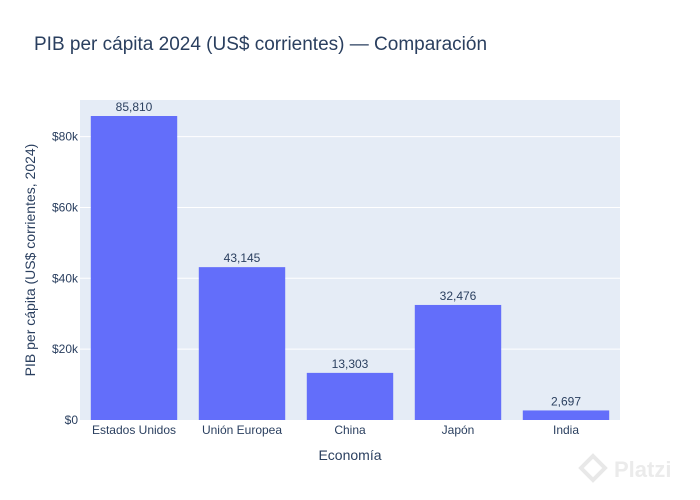 This screenshot has height=500, width=700. What do you see at coordinates (30, 260) in the screenshot?
I see `y-axis-title: PIB per cápita (US$ corrientes, 2024)` at bounding box center [30, 260].